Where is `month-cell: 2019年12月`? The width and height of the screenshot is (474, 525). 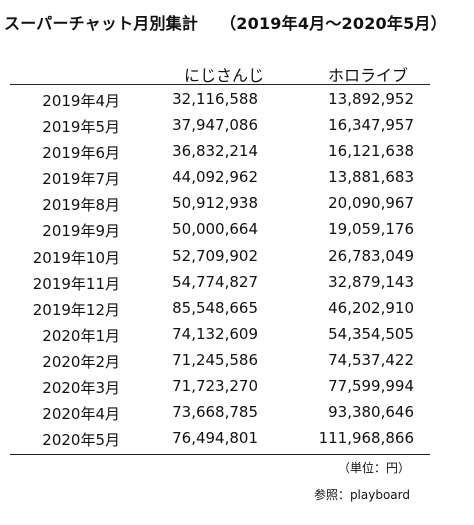 month-cell: 2019年12月 is located at coordinates (76, 309).